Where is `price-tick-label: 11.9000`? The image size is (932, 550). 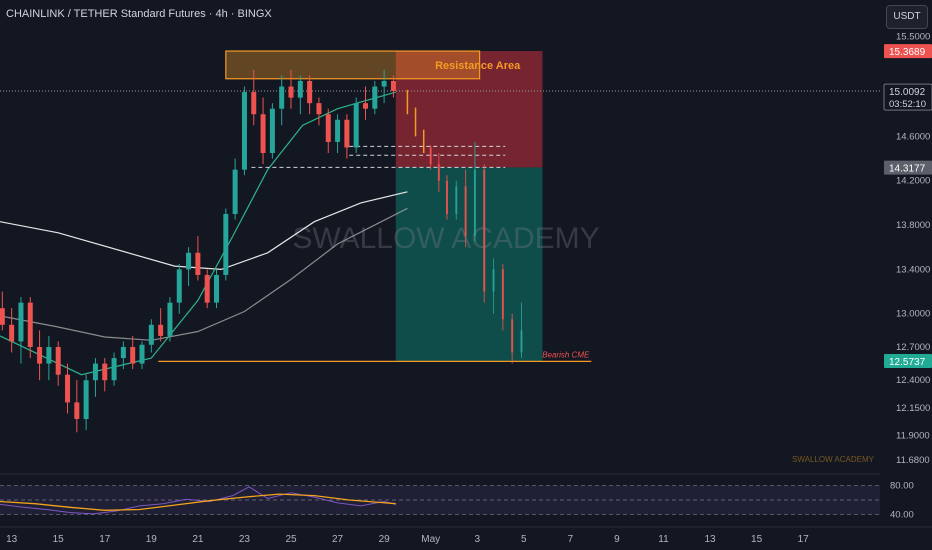
price-tick-label: 11.9000 is located at coordinates (913, 436).